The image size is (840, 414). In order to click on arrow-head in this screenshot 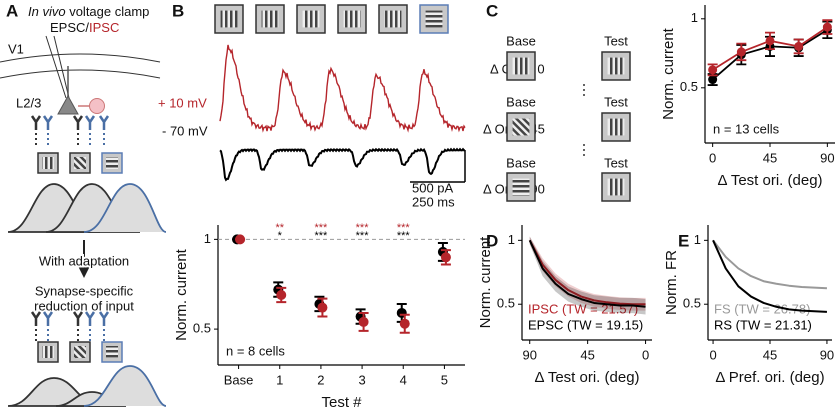, I will do `click(84, 272)`.